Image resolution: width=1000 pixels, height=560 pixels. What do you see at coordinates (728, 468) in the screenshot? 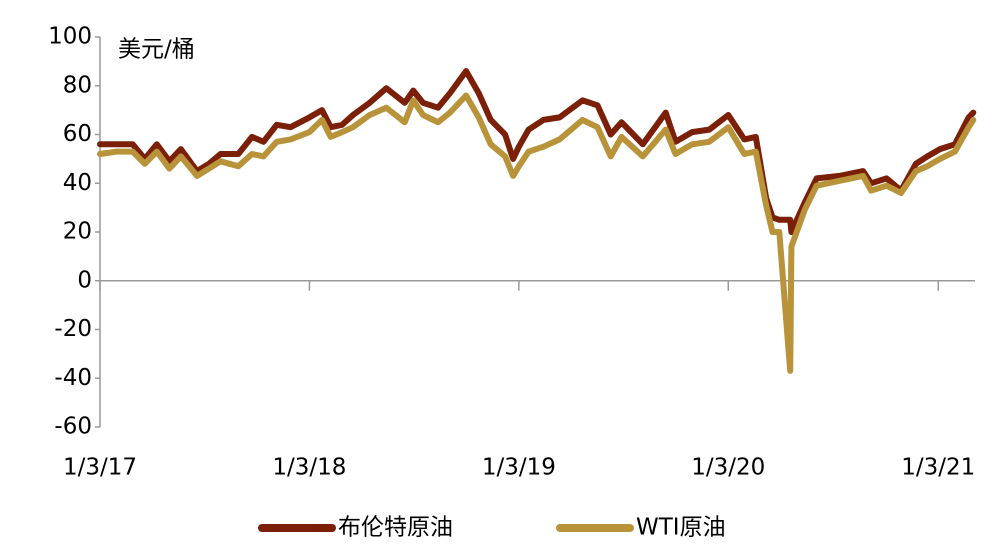
I see `x-tick-label: 1/3/20` at bounding box center [728, 468].